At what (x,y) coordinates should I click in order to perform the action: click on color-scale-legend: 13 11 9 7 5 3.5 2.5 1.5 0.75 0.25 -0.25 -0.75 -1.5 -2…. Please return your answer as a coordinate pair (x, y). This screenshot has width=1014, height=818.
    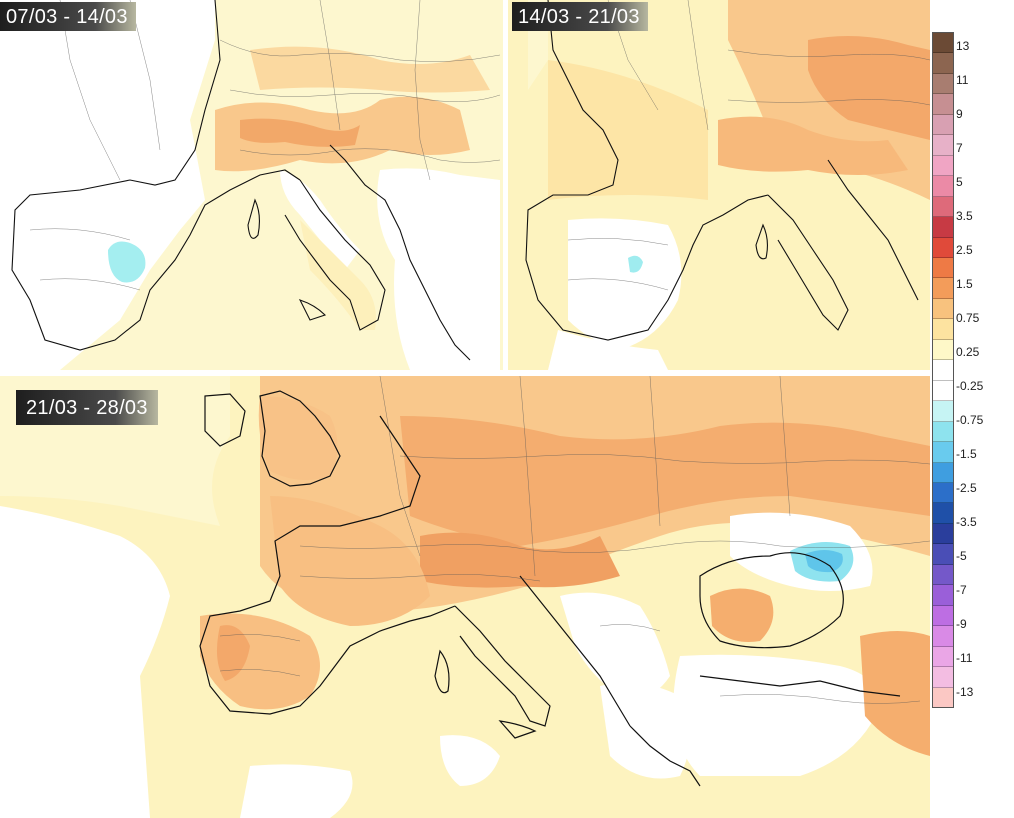
    Looking at the image, I should click on (973, 370).